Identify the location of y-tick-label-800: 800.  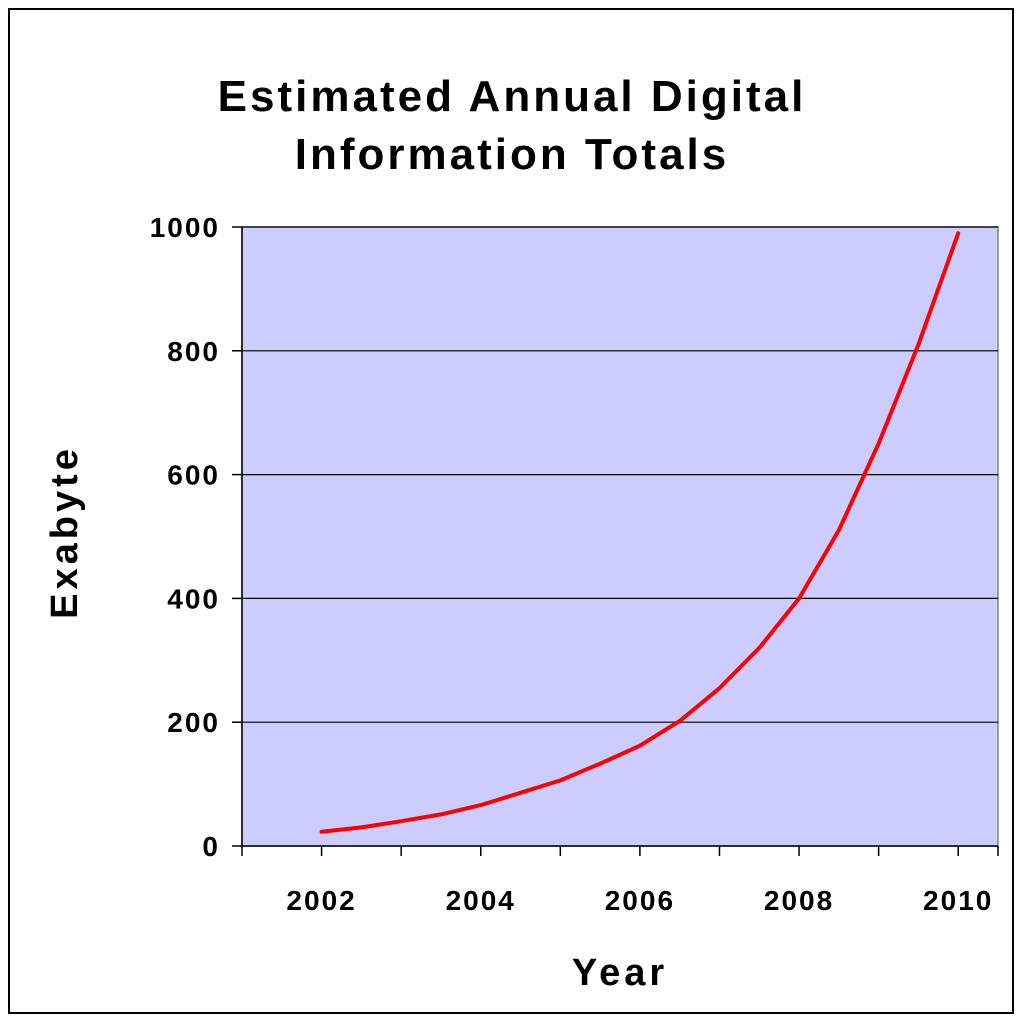
(193, 351).